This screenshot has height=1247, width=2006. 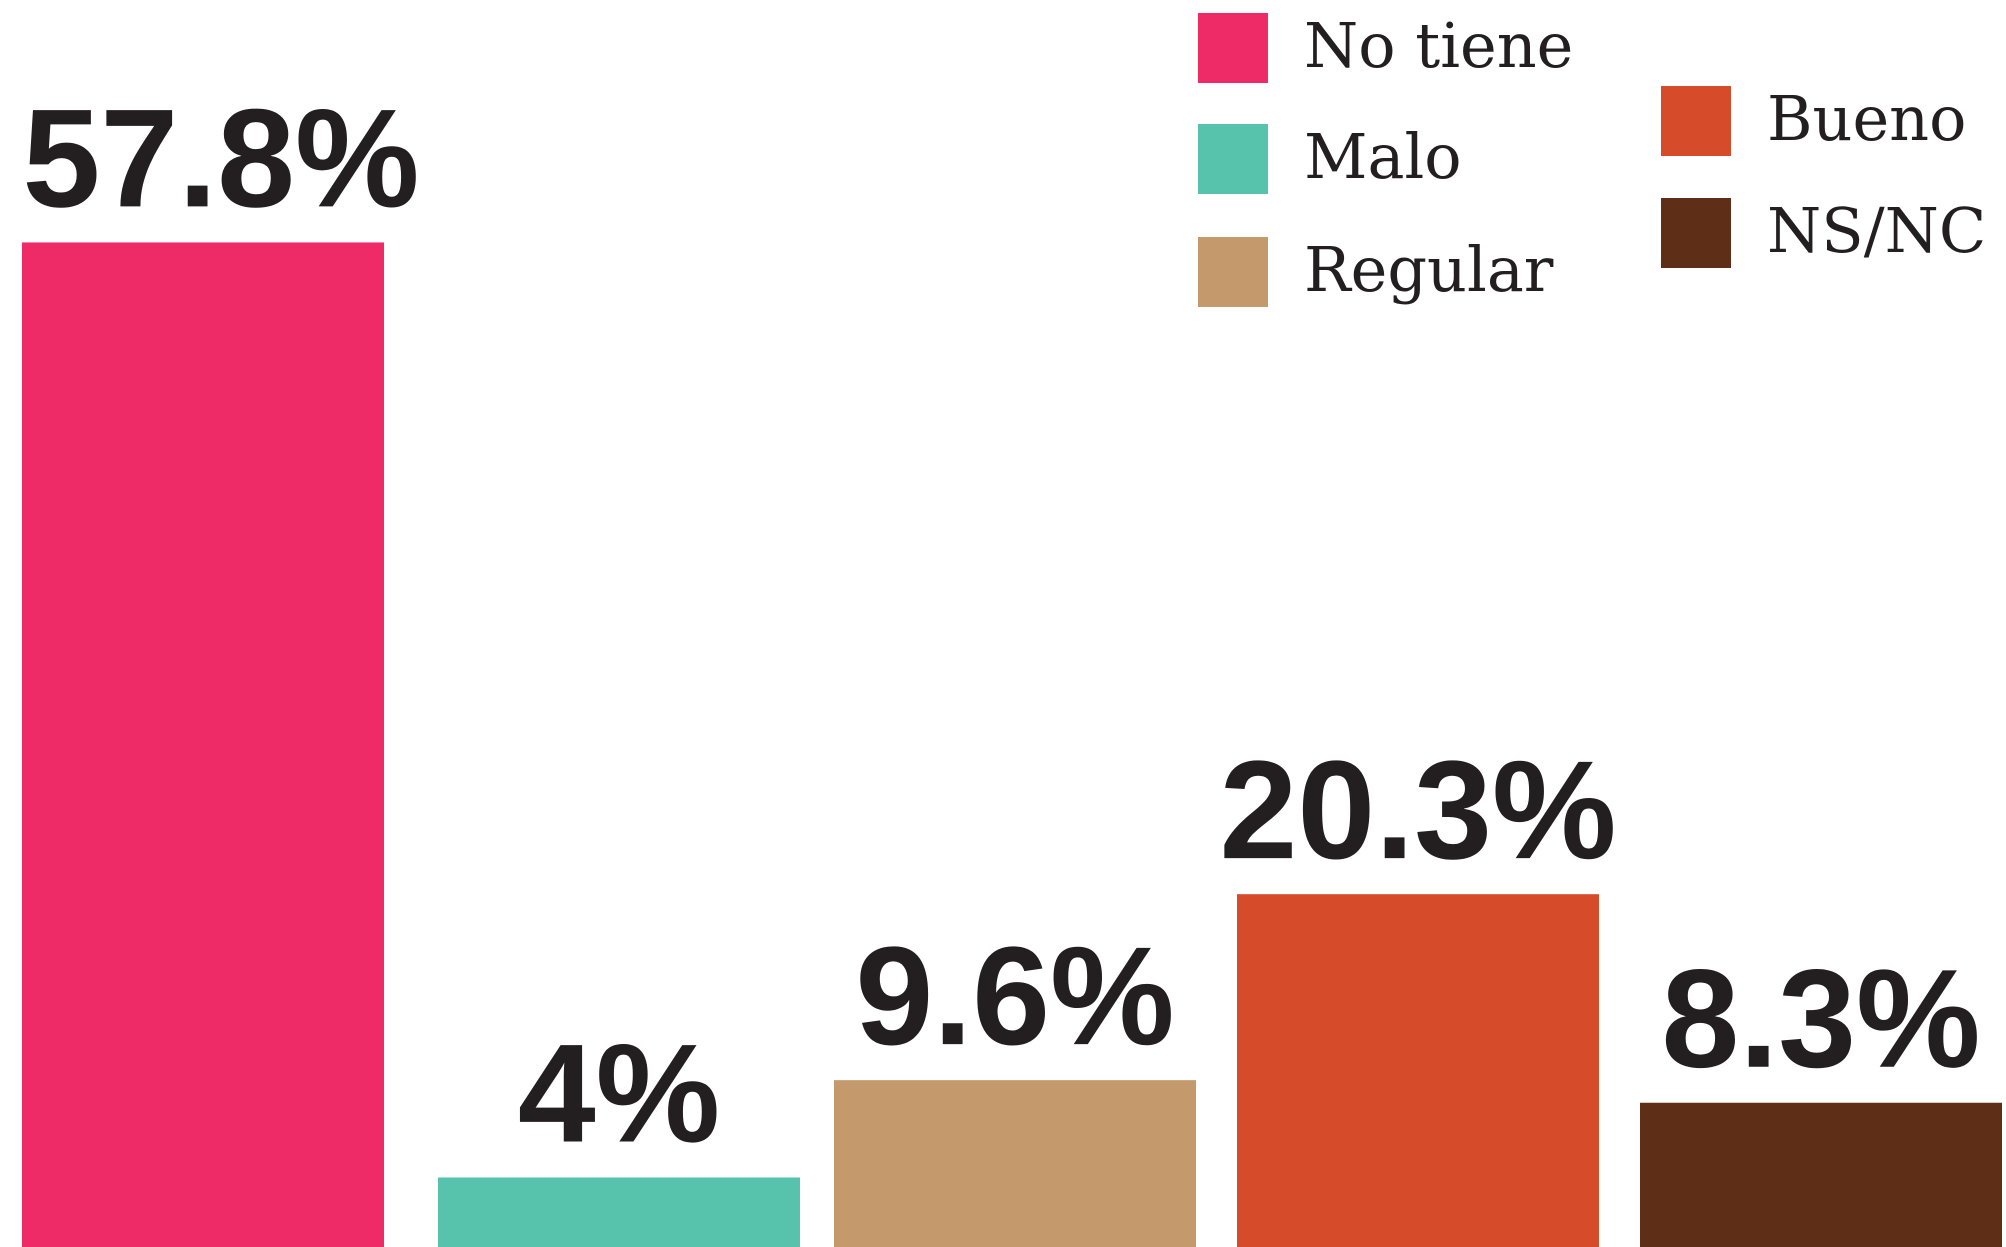 What do you see at coordinates (1438, 45) in the screenshot?
I see `legend-label: No tiene` at bounding box center [1438, 45].